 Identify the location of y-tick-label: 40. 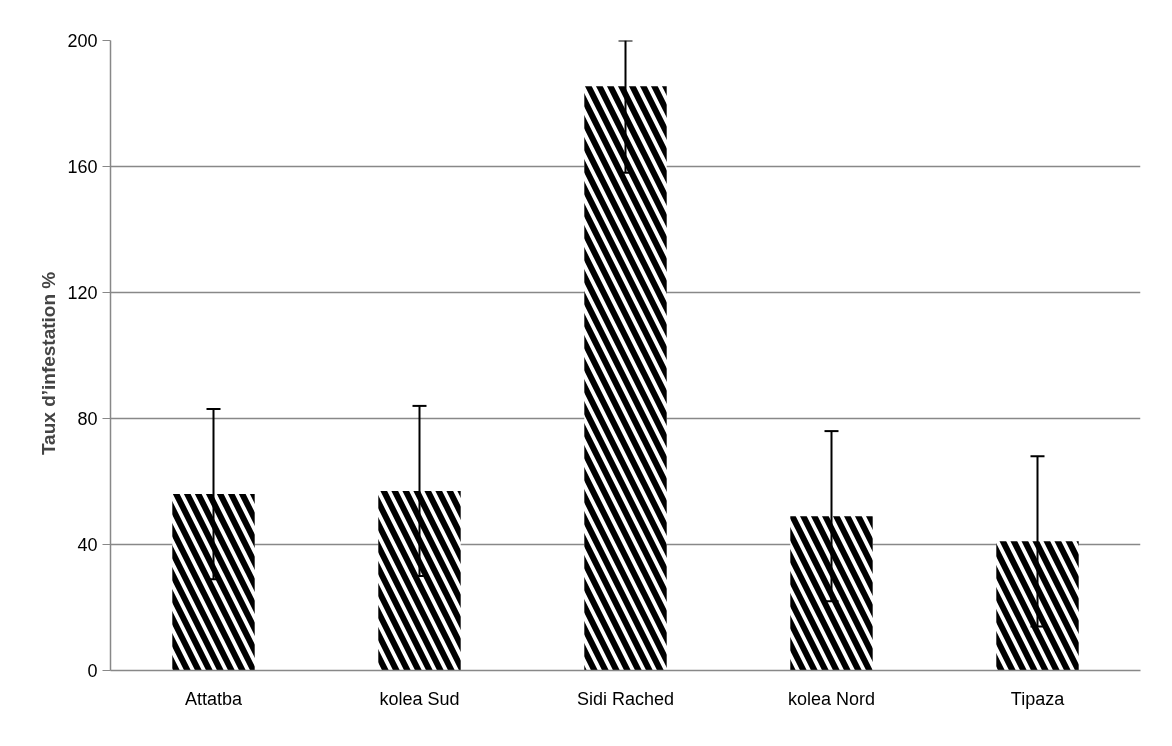
(87, 545).